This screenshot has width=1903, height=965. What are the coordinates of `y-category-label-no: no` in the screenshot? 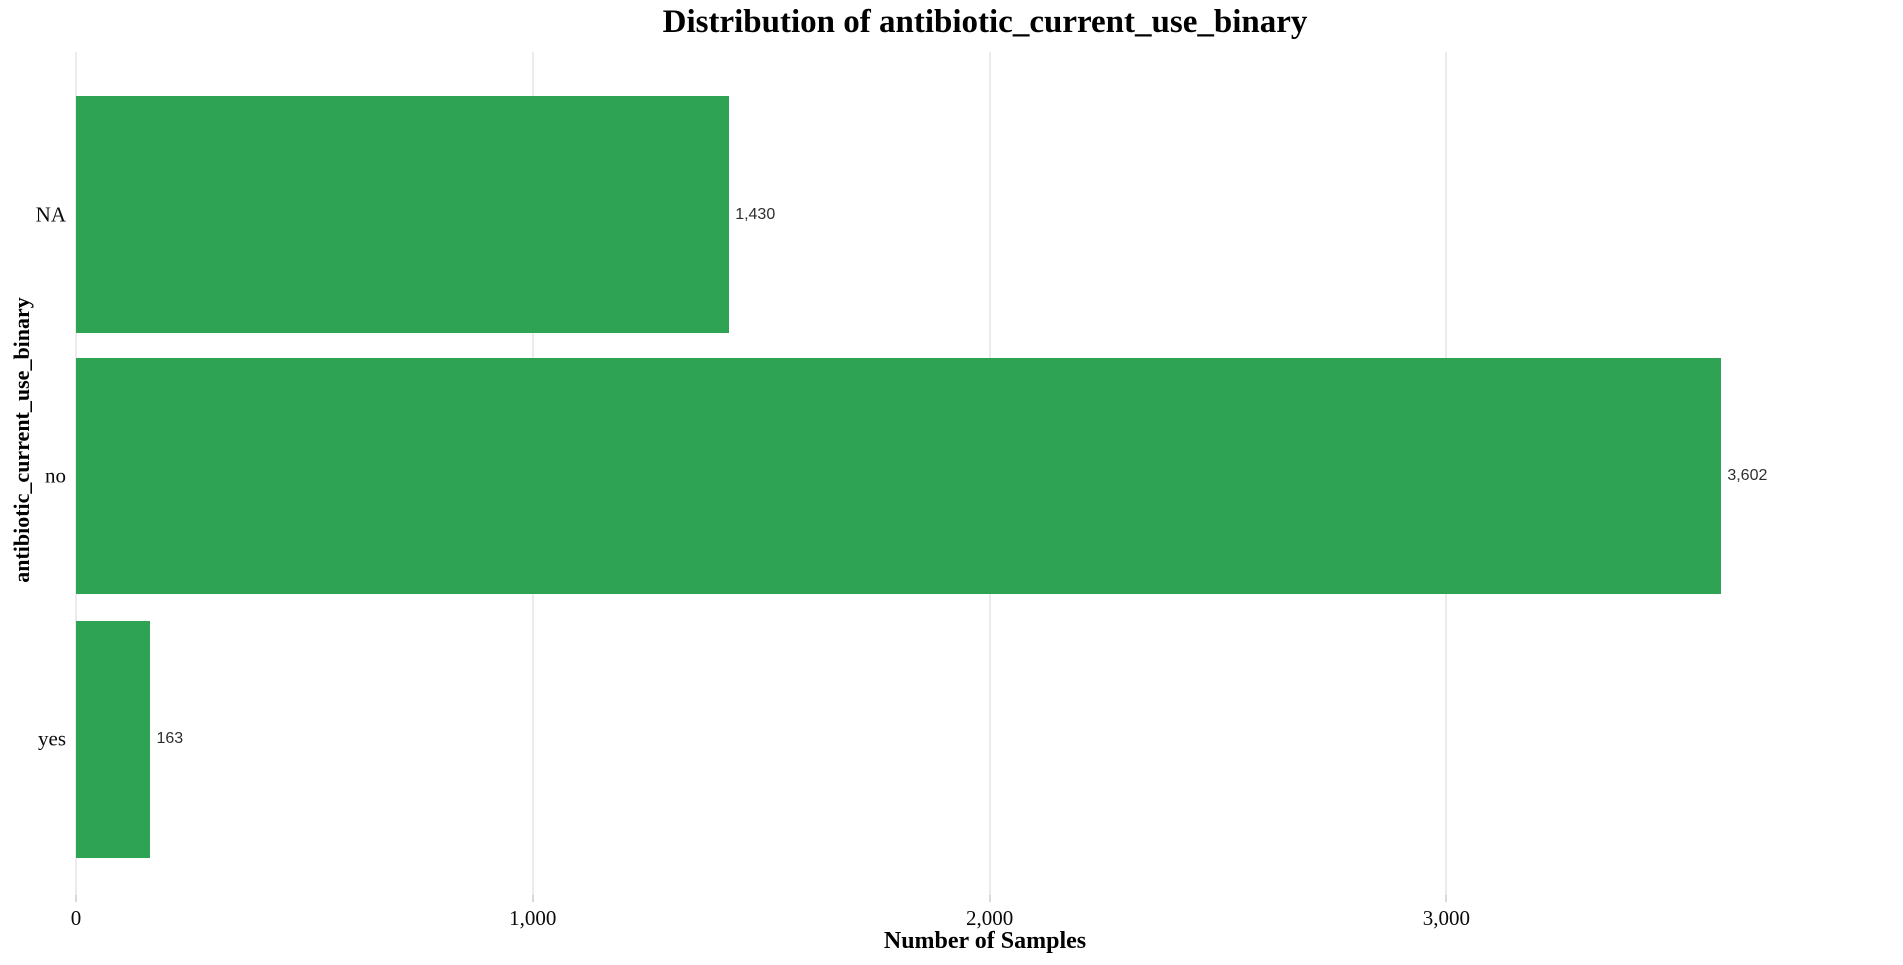 It's located at (55, 475).